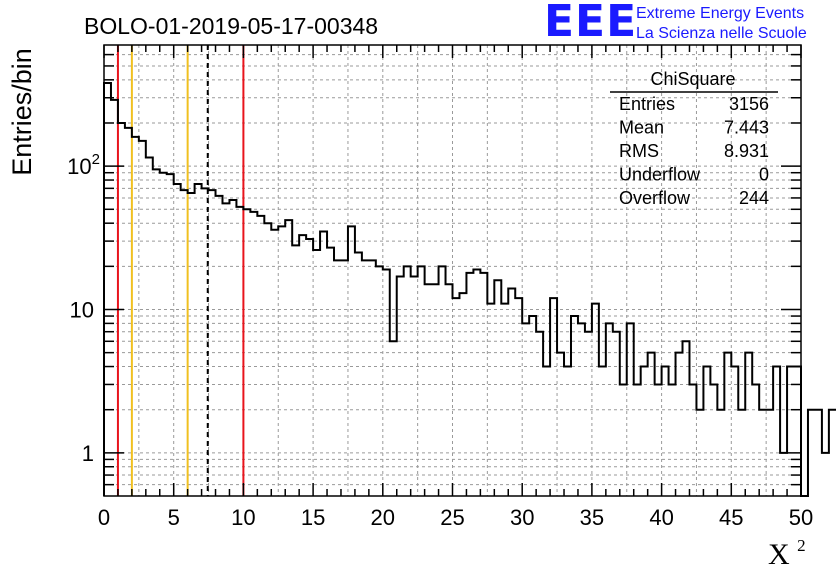 The width and height of the screenshot is (836, 572). I want to click on y-axis-label: Entries/bin, so click(22, 112).